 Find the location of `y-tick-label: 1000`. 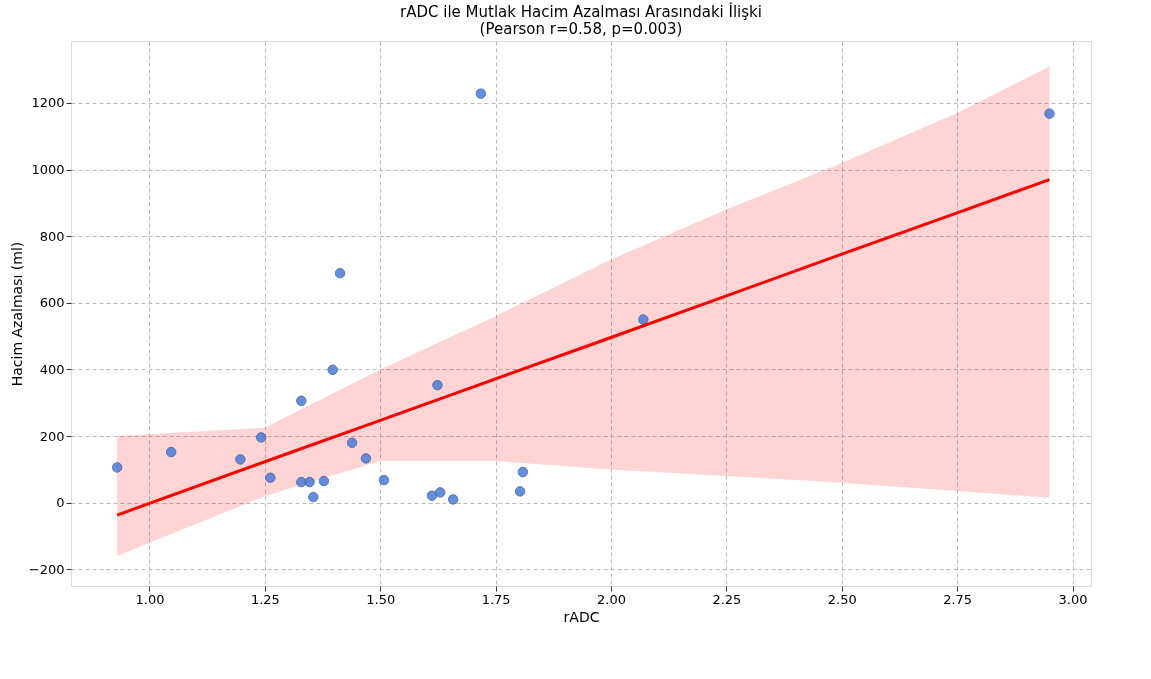

y-tick-label: 1000 is located at coordinates (48, 170).